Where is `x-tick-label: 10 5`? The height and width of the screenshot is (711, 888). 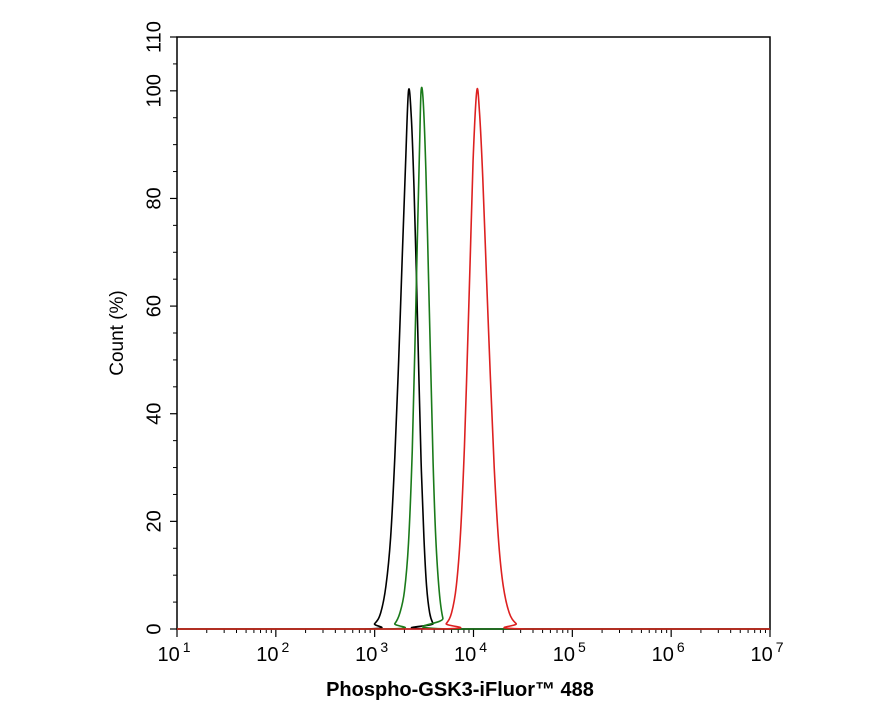
x-tick-label: 10 5 is located at coordinates (569, 652).